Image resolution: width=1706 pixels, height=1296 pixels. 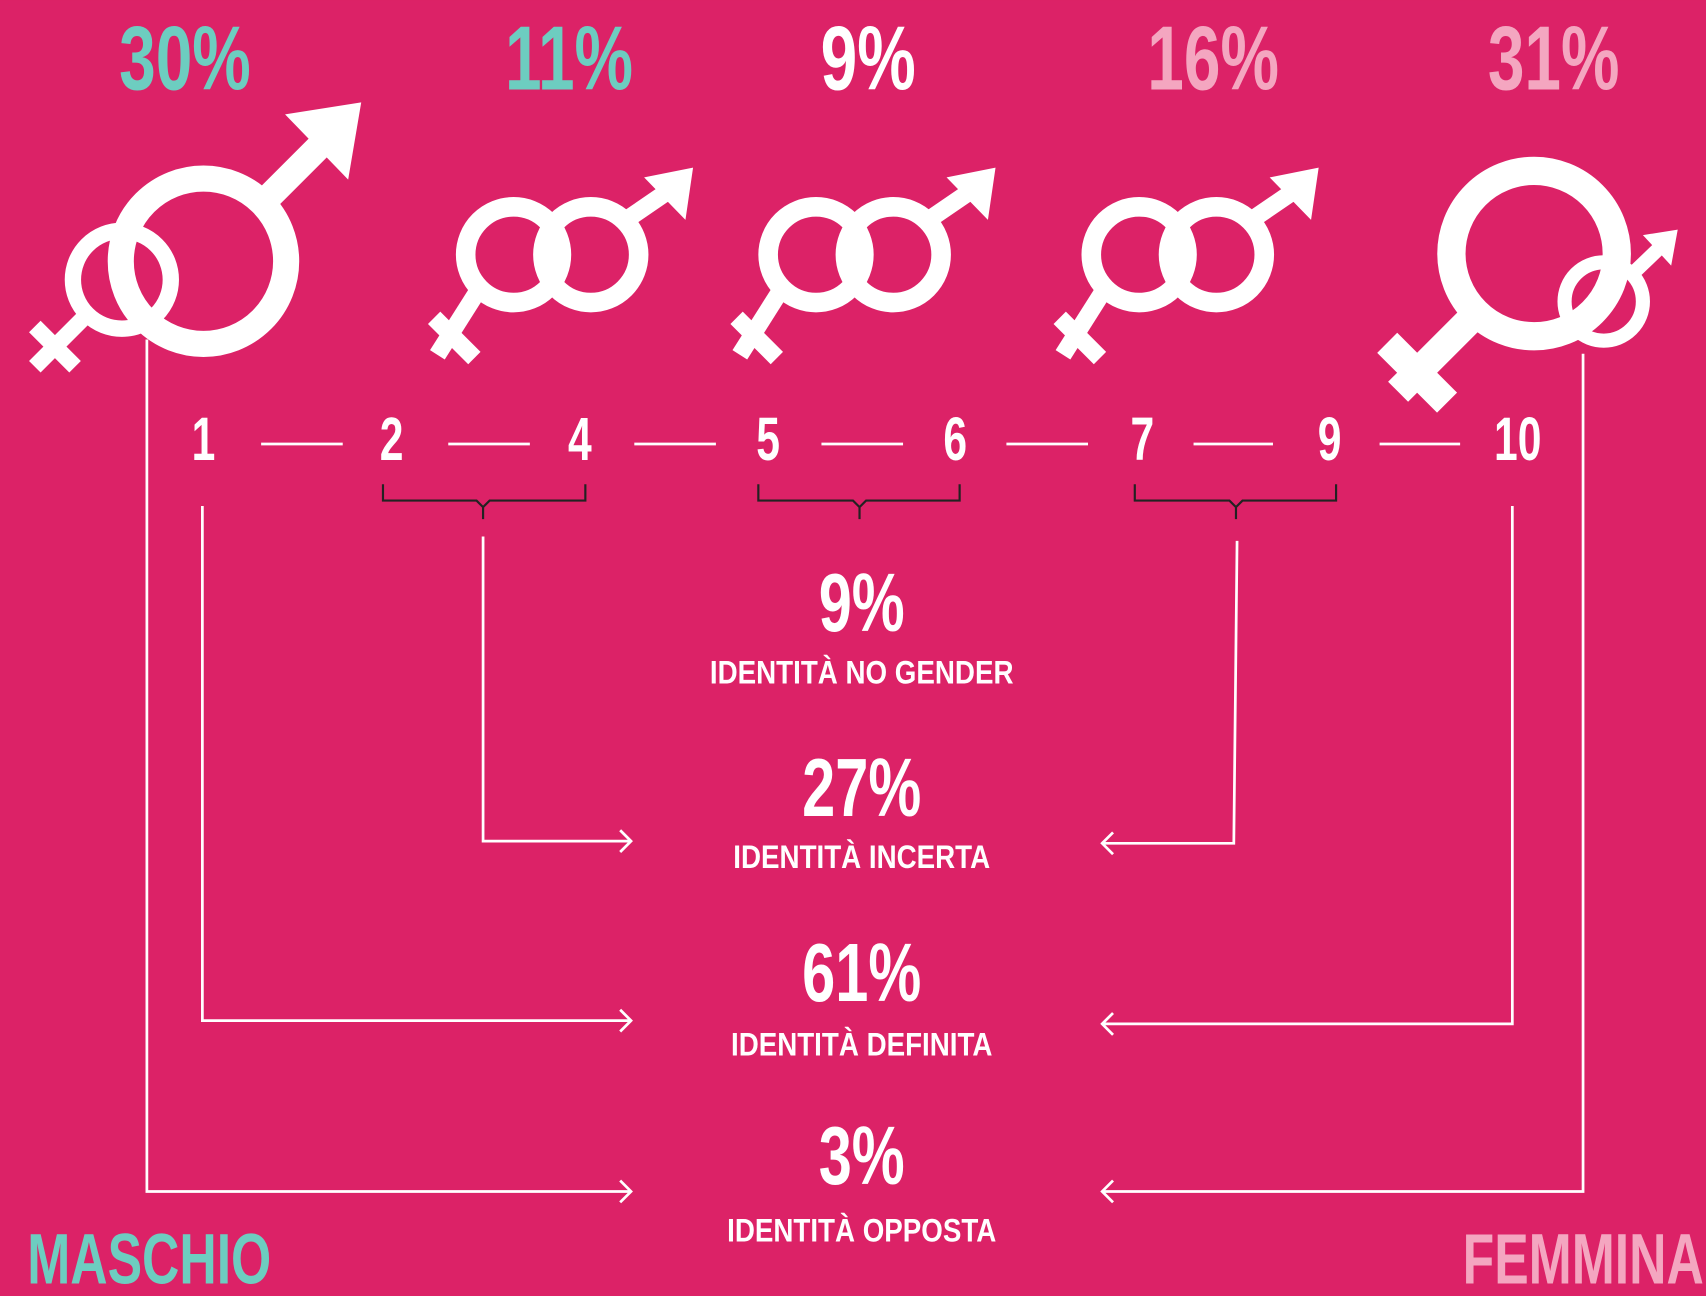 What do you see at coordinates (862, 604) in the screenshot?
I see `result-value: 9%` at bounding box center [862, 604].